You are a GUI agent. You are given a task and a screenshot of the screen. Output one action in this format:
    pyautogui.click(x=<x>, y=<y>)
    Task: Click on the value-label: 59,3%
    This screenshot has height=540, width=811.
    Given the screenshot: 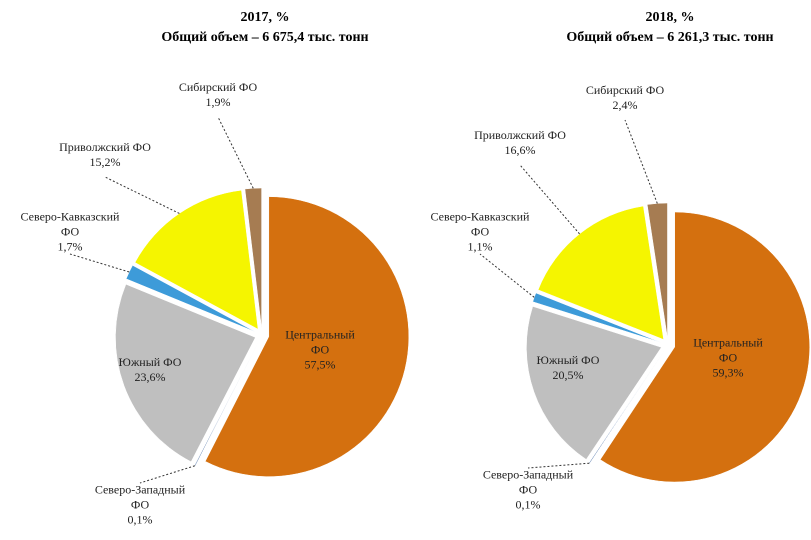 What is the action you would take?
    pyautogui.click(x=728, y=372)
    